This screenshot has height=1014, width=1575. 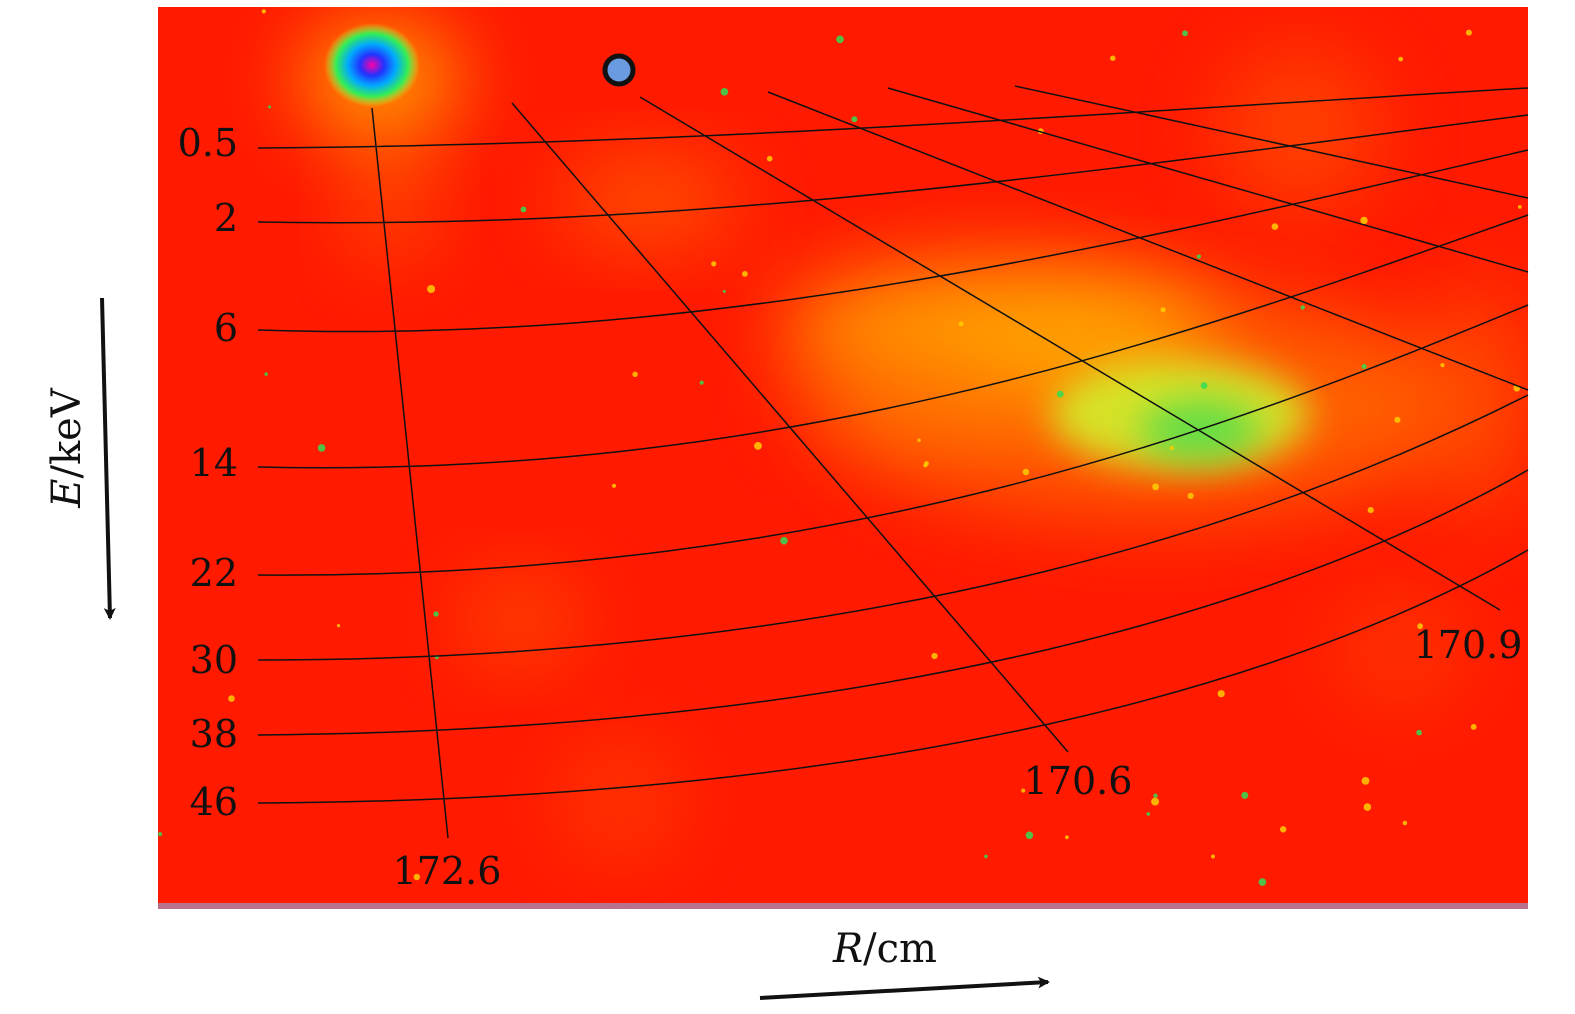 What do you see at coordinates (884, 949) in the screenshot?
I see `x-axis-label: R/cm` at bounding box center [884, 949].